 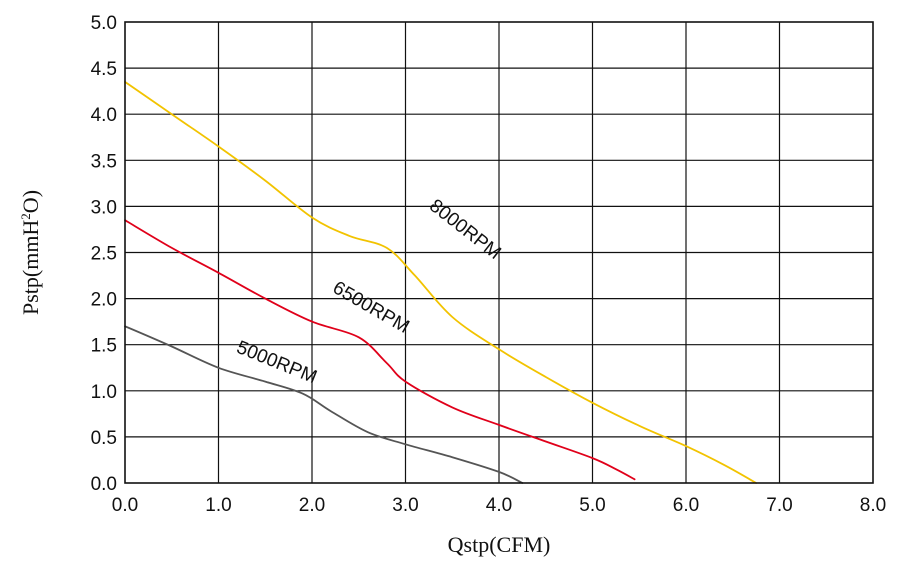 I want to click on y-tick-label: 0.0, so click(x=104, y=484).